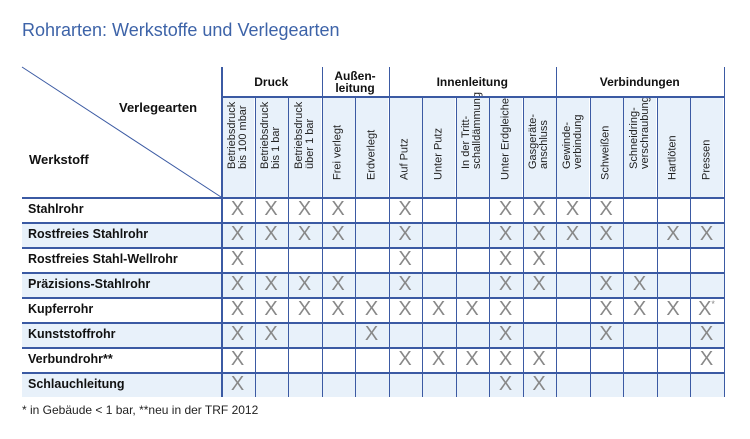 The width and height of the screenshot is (750, 439). What do you see at coordinates (572, 147) in the screenshot?
I see `column-header: Gewinde- verbindung` at bounding box center [572, 147].